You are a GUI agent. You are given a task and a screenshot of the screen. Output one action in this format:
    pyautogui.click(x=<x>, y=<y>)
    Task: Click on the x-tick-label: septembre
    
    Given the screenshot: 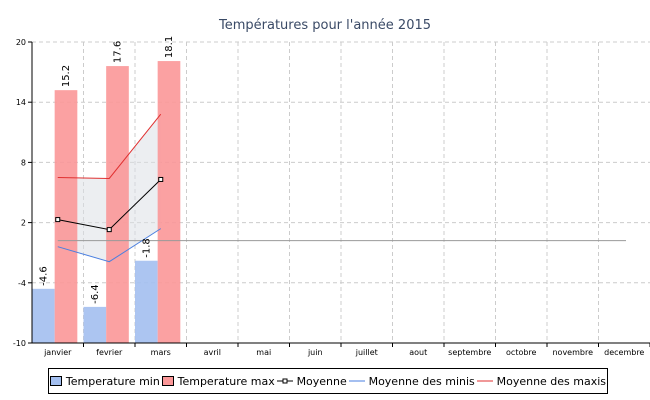 What is the action you would take?
    pyautogui.click(x=469, y=352)
    